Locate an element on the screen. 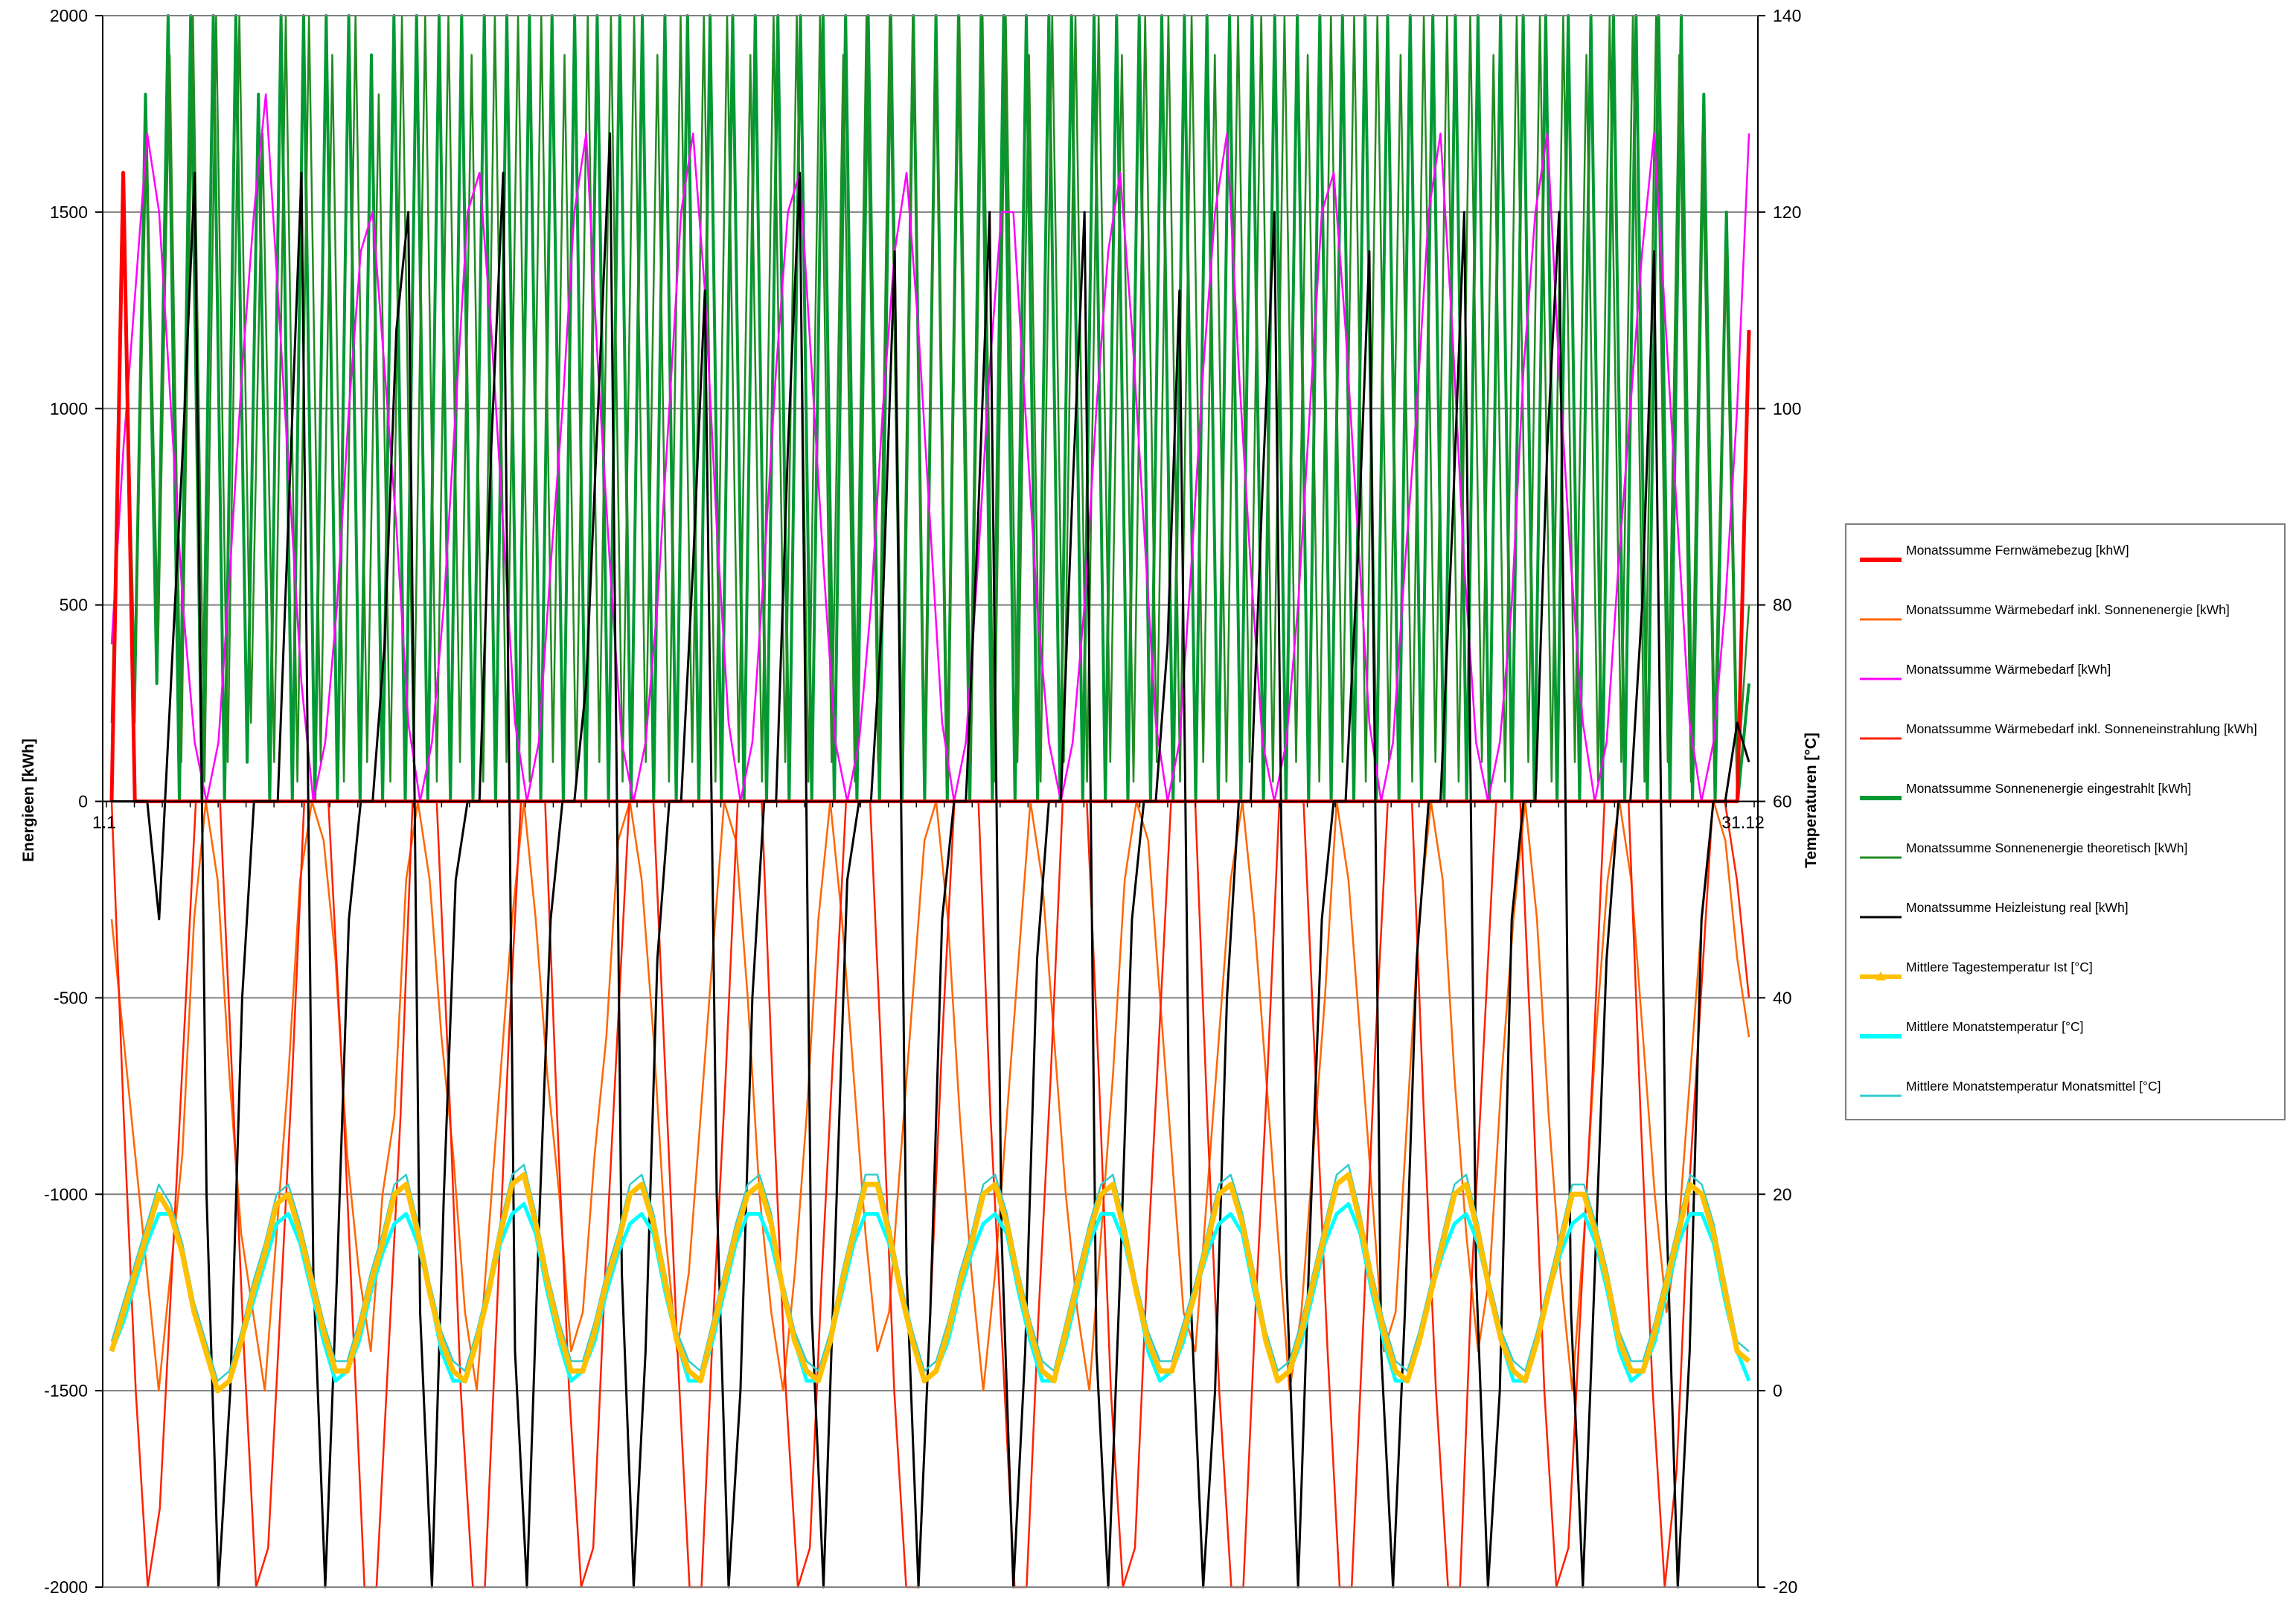  y2-axis-label: Temperaturen [°C] is located at coordinates (1811, 801).